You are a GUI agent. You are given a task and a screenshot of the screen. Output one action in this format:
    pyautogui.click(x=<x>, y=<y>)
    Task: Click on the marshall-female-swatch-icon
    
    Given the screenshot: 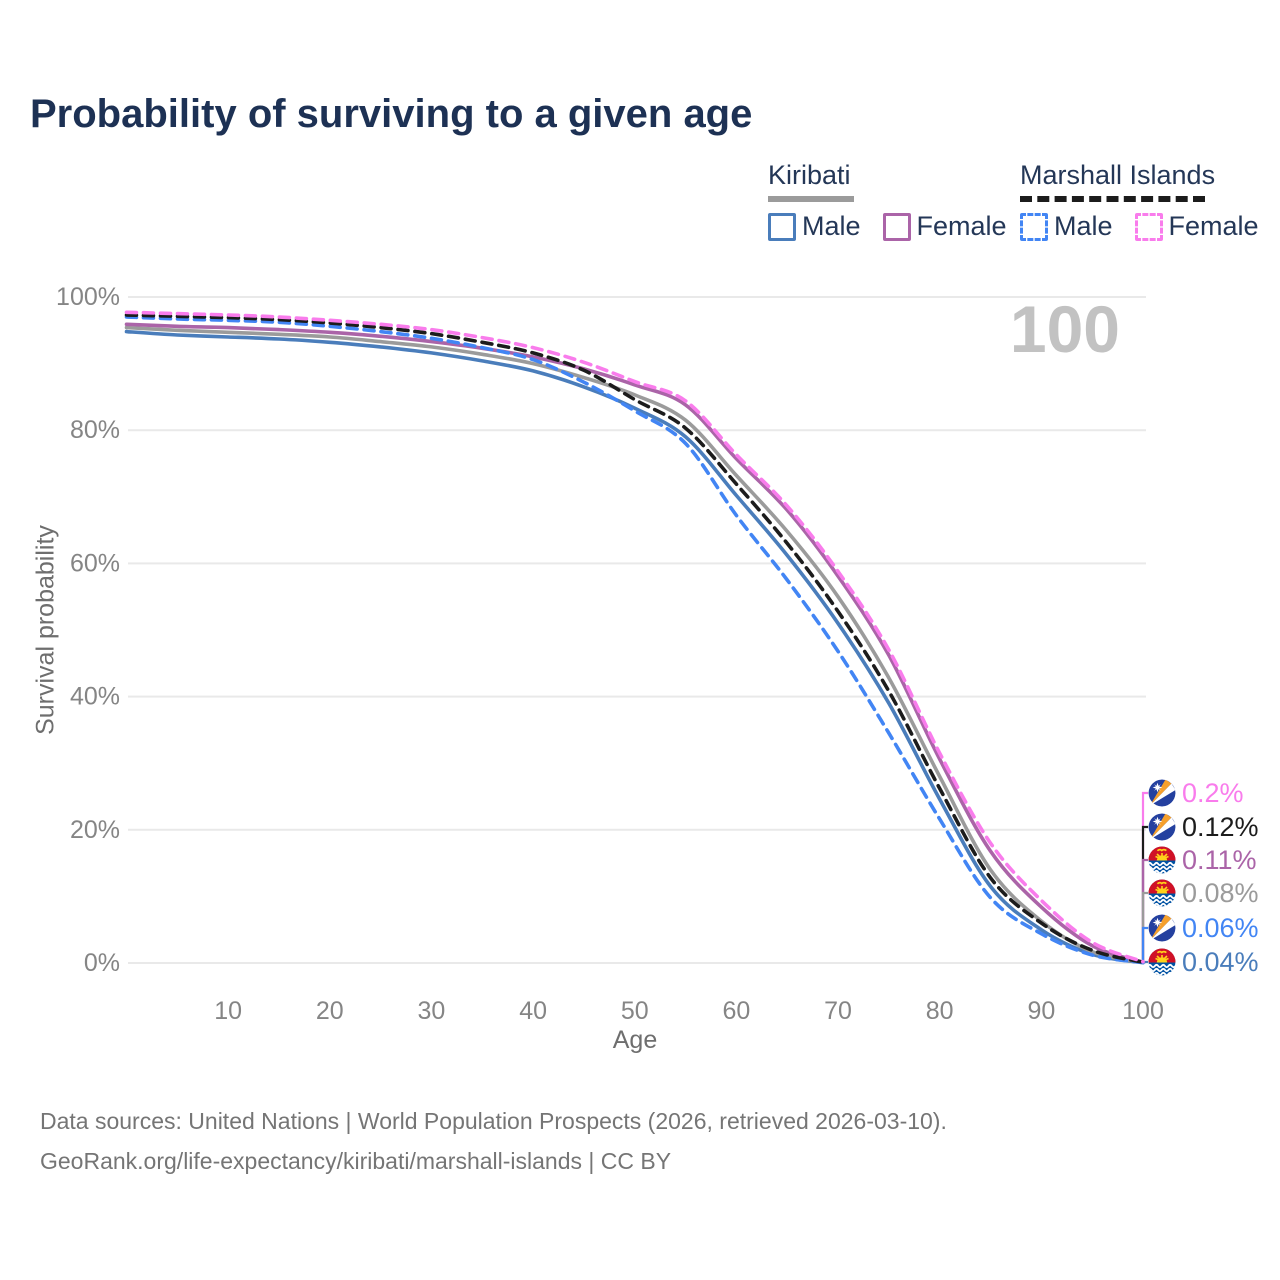 What is the action you would take?
    pyautogui.click(x=1148, y=226)
    